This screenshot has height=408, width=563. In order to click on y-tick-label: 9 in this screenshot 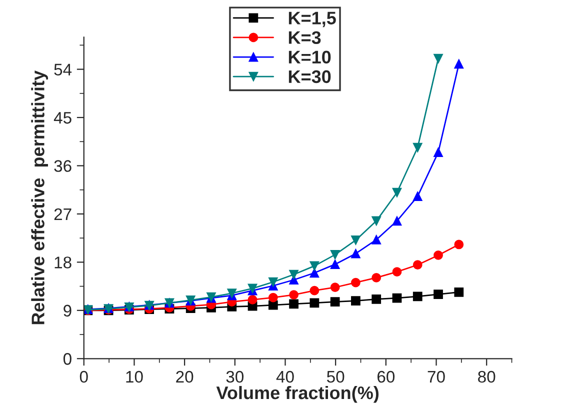, I will do `click(68, 310)`.